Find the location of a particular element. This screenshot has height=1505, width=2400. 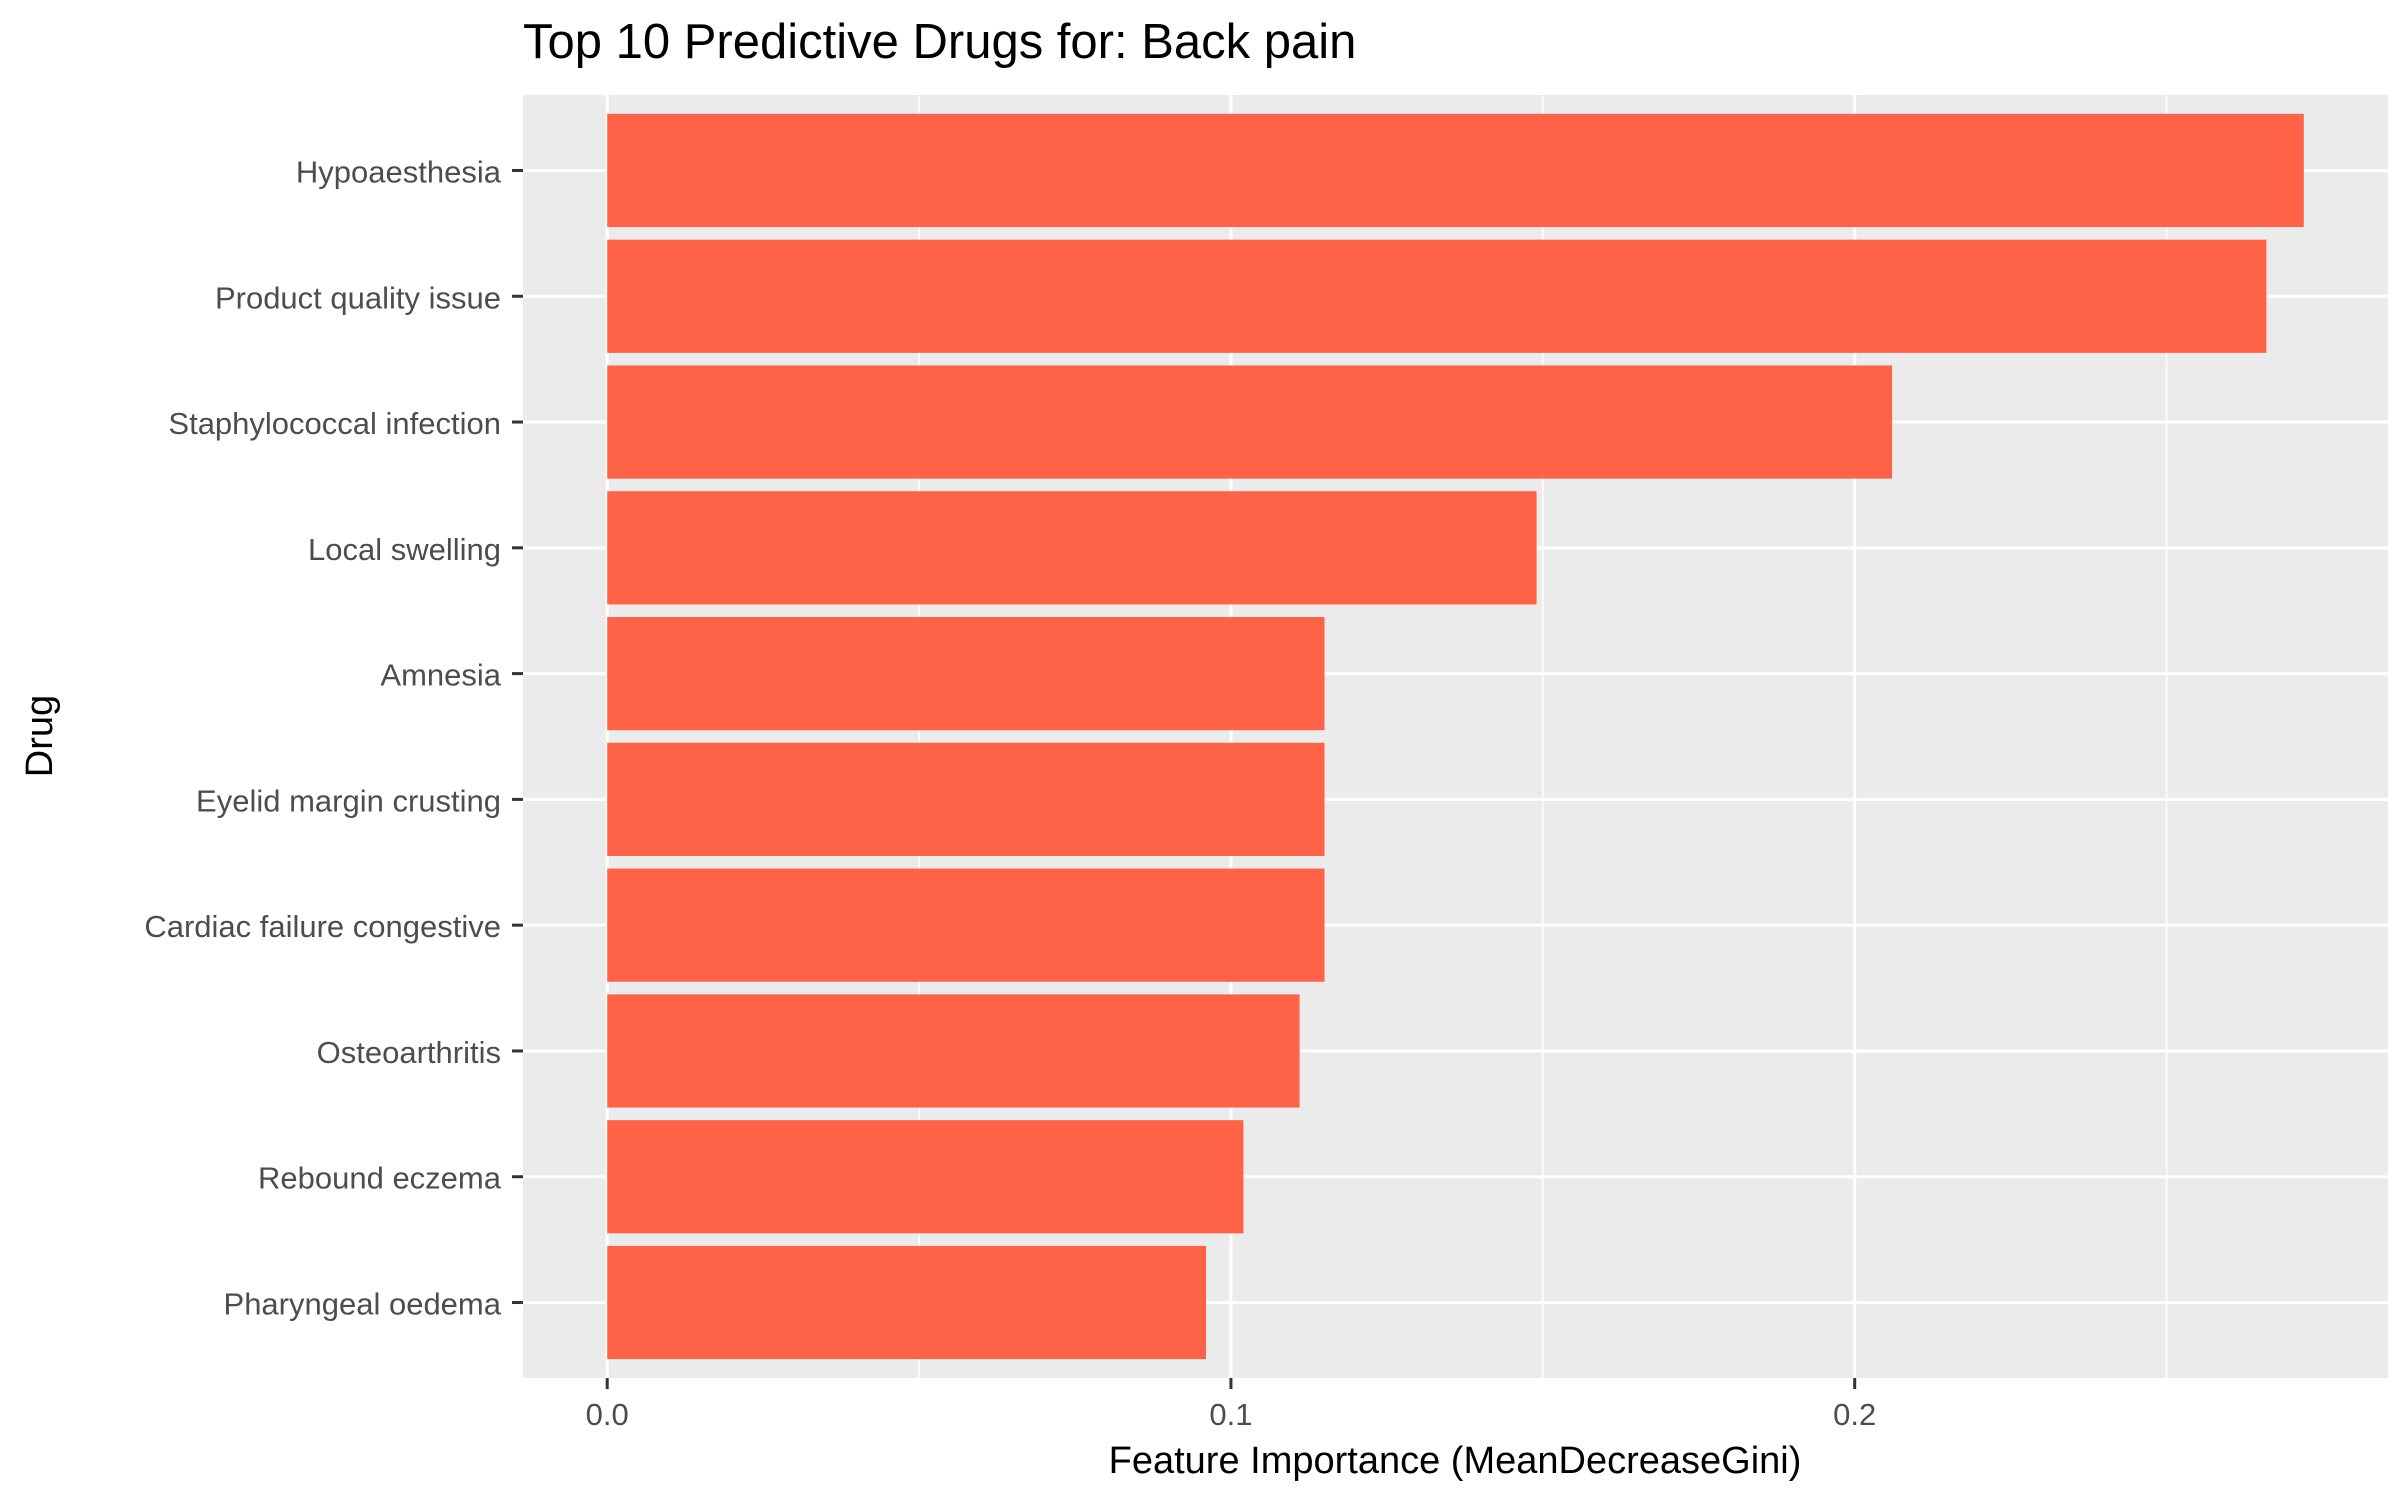

y-tick-label: Product quality issue is located at coordinates (358, 297).